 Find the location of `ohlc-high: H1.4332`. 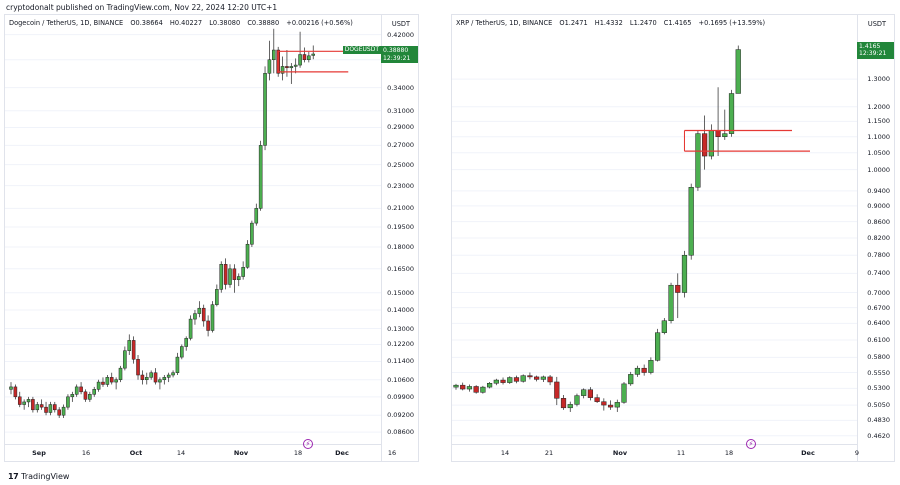

ohlc-high: H1.4332 is located at coordinates (608, 23).